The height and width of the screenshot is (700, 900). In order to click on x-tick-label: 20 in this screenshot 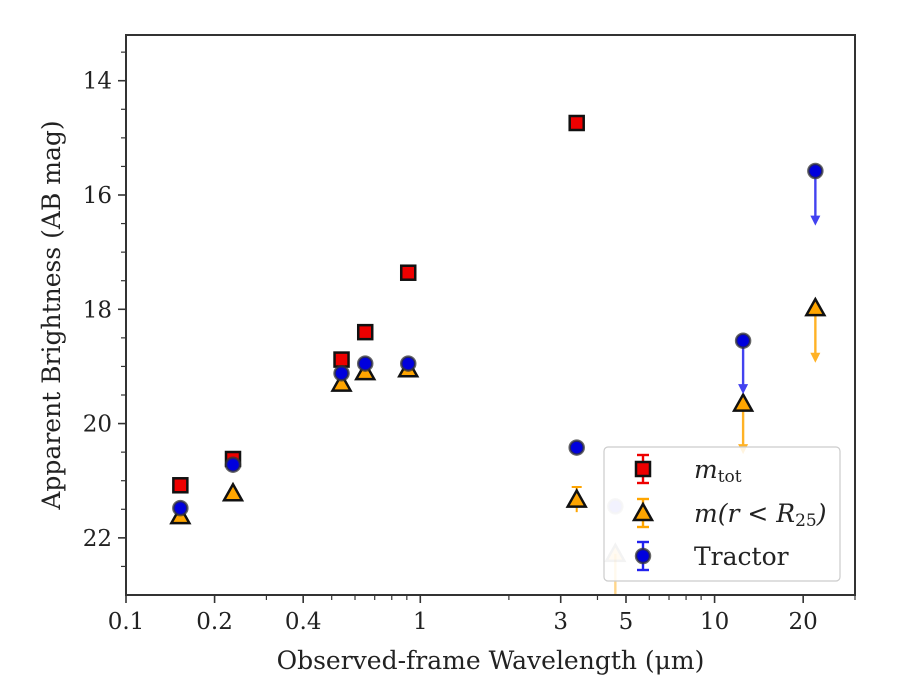, I will do `click(803, 622)`.